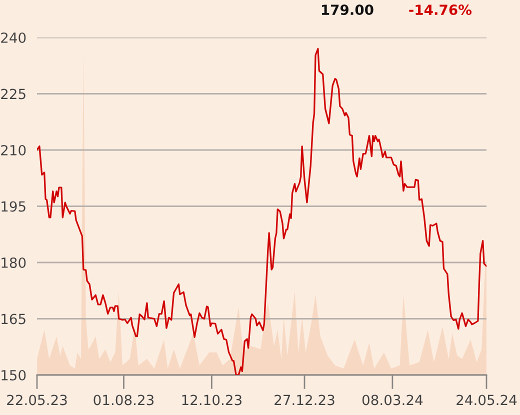 This screenshot has height=415, width=520. What do you see at coordinates (13, 37) in the screenshot?
I see `y-tick-label: 240` at bounding box center [13, 37].